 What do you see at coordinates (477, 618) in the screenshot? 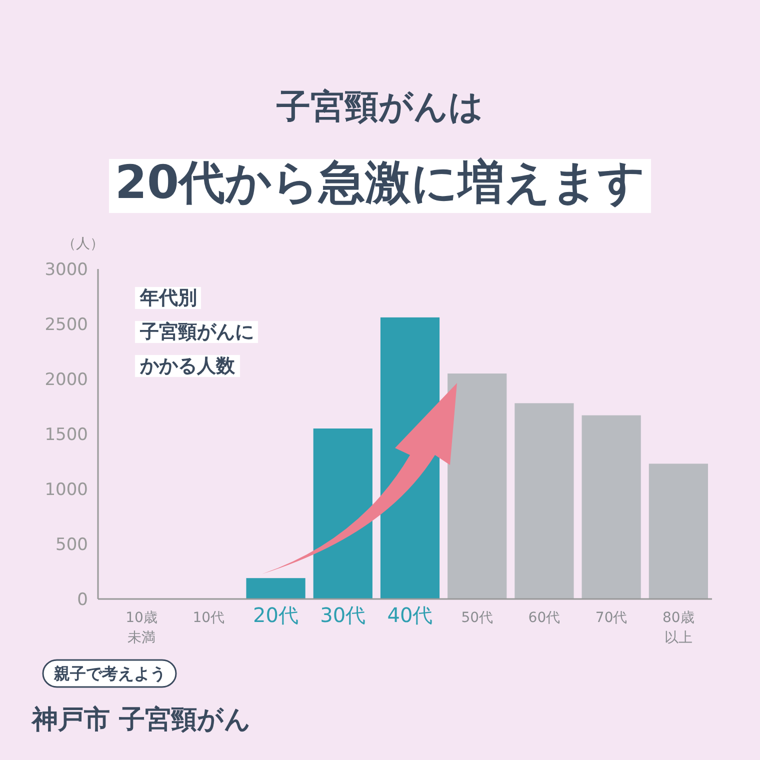
I see `x-tick-label: 50代` at bounding box center [477, 618].